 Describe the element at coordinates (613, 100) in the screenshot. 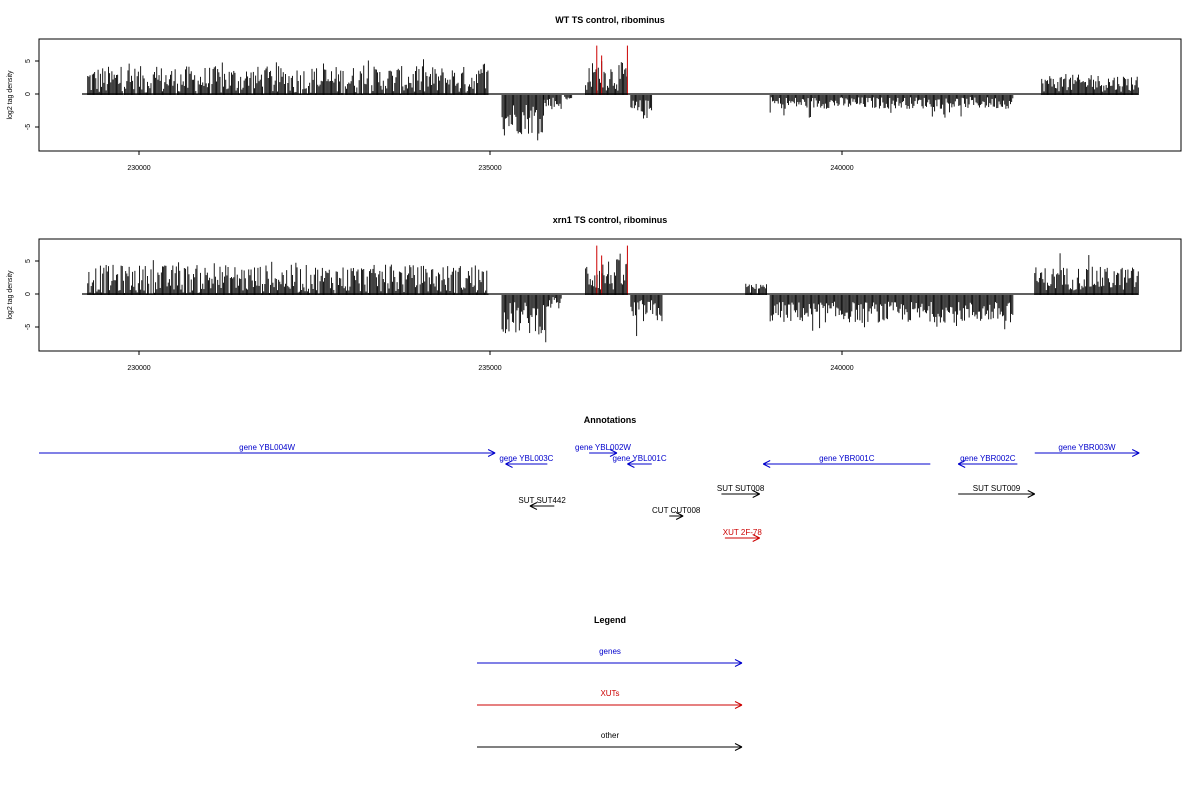

I see `panel-wt-bars` at that location.